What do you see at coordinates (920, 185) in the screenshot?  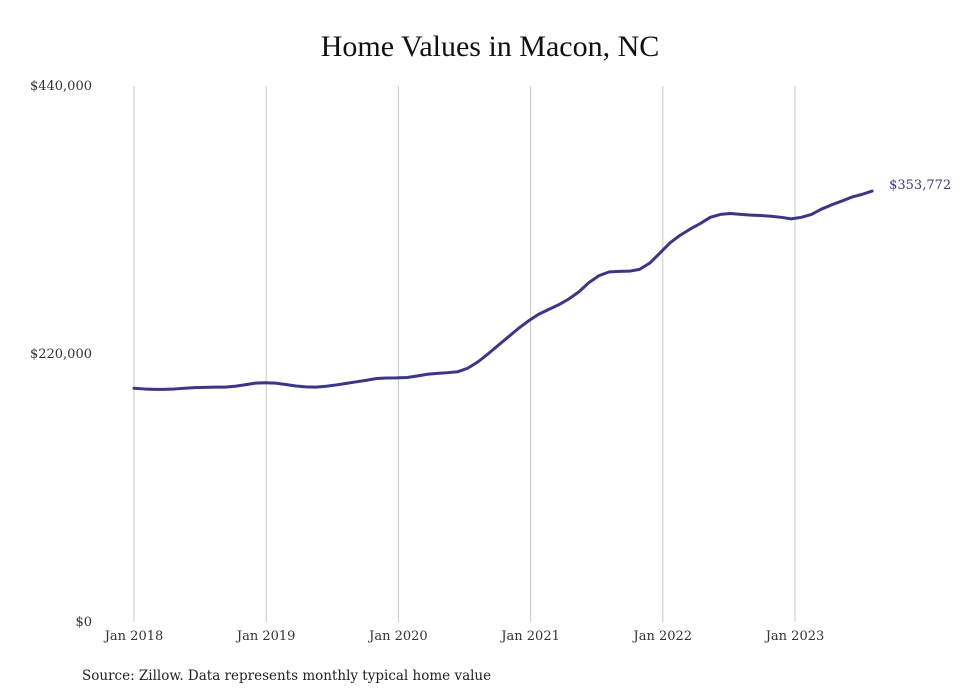 I see `latest-value-label: $353,772` at bounding box center [920, 185].